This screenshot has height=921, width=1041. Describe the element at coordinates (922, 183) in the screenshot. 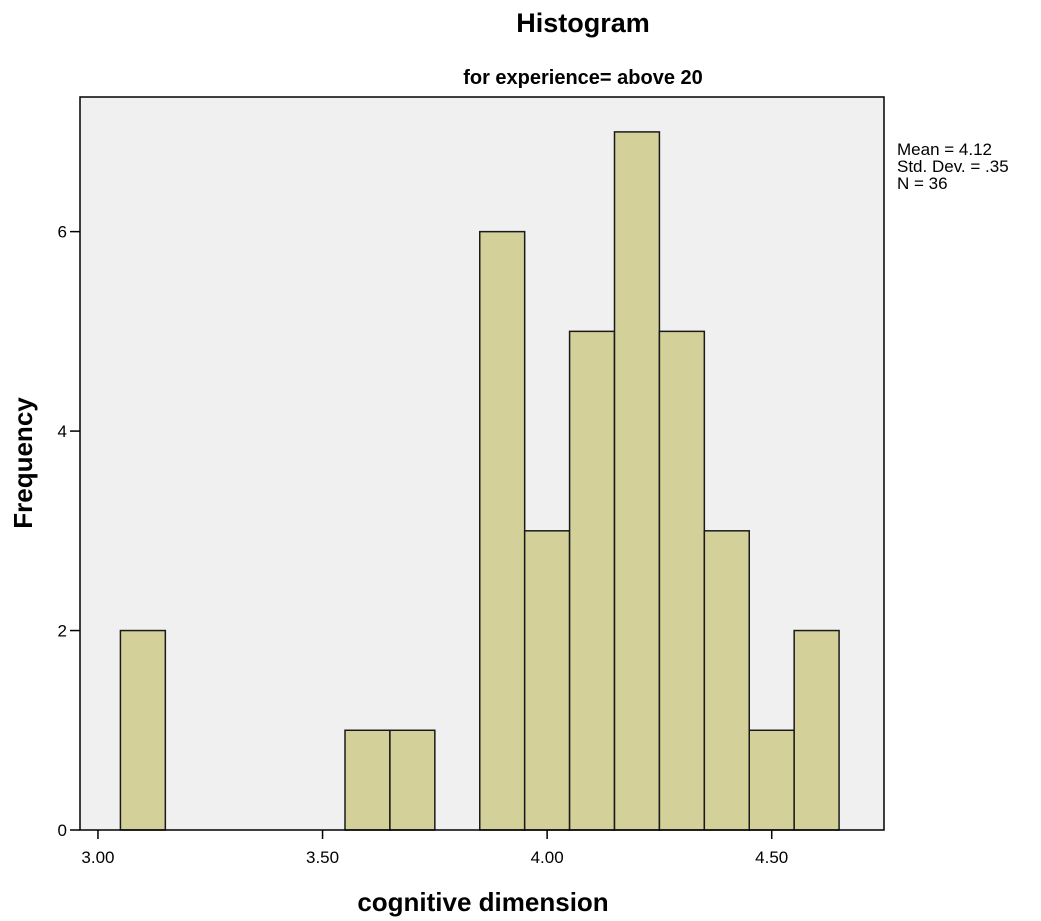

I see `stats-line-3: N = 36` at that location.